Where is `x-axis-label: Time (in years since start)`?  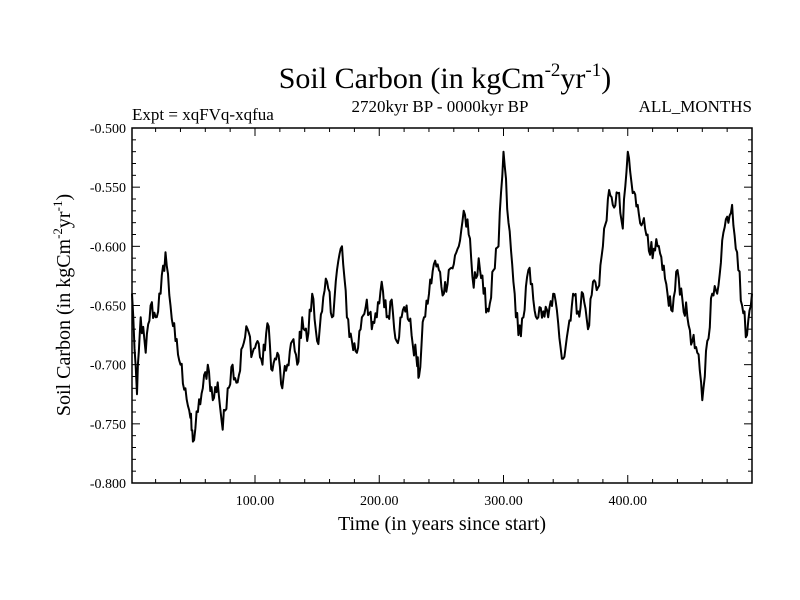
x-axis-label: Time (in years since start) is located at coordinates (442, 524).